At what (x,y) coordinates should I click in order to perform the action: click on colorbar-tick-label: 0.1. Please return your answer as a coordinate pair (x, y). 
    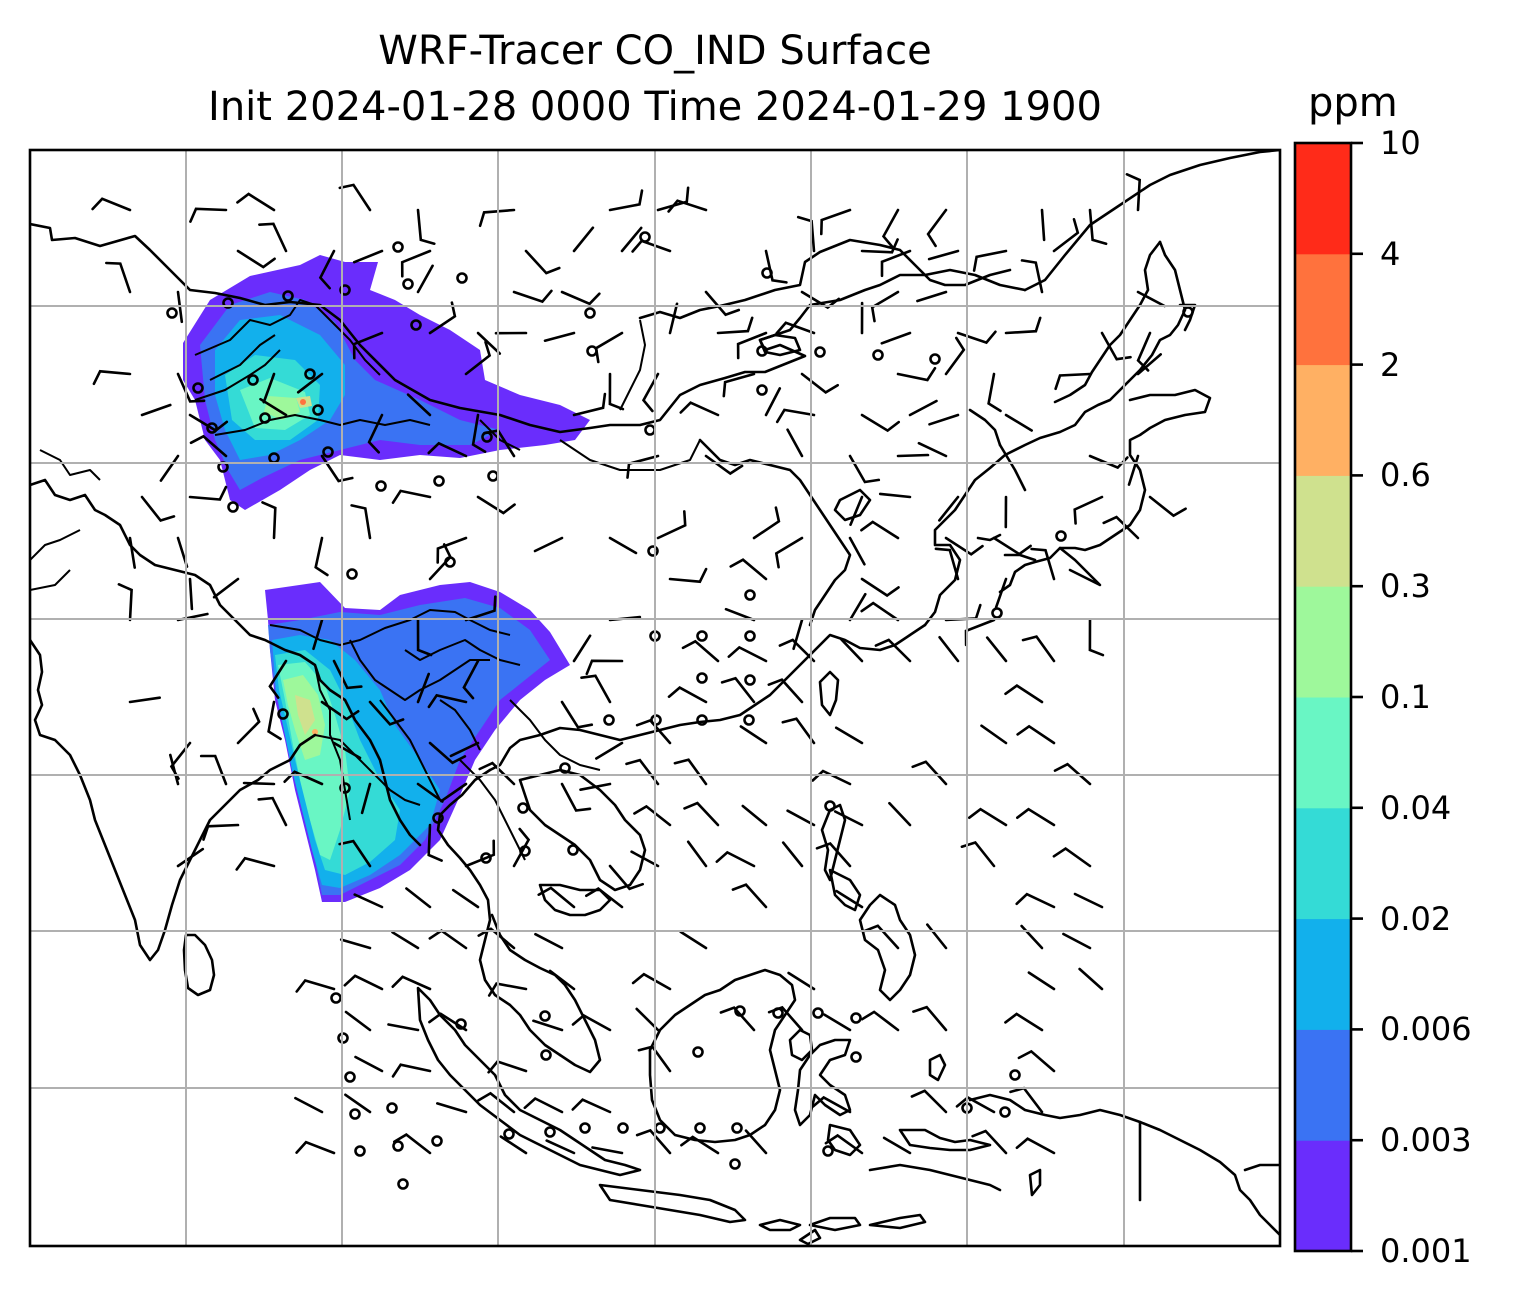
    Looking at the image, I should click on (1405, 697).